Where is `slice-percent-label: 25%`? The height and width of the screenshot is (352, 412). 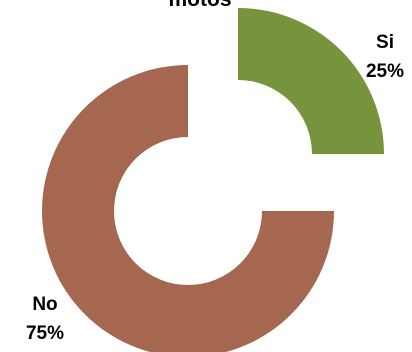 slice-percent-label: 25% is located at coordinates (385, 71).